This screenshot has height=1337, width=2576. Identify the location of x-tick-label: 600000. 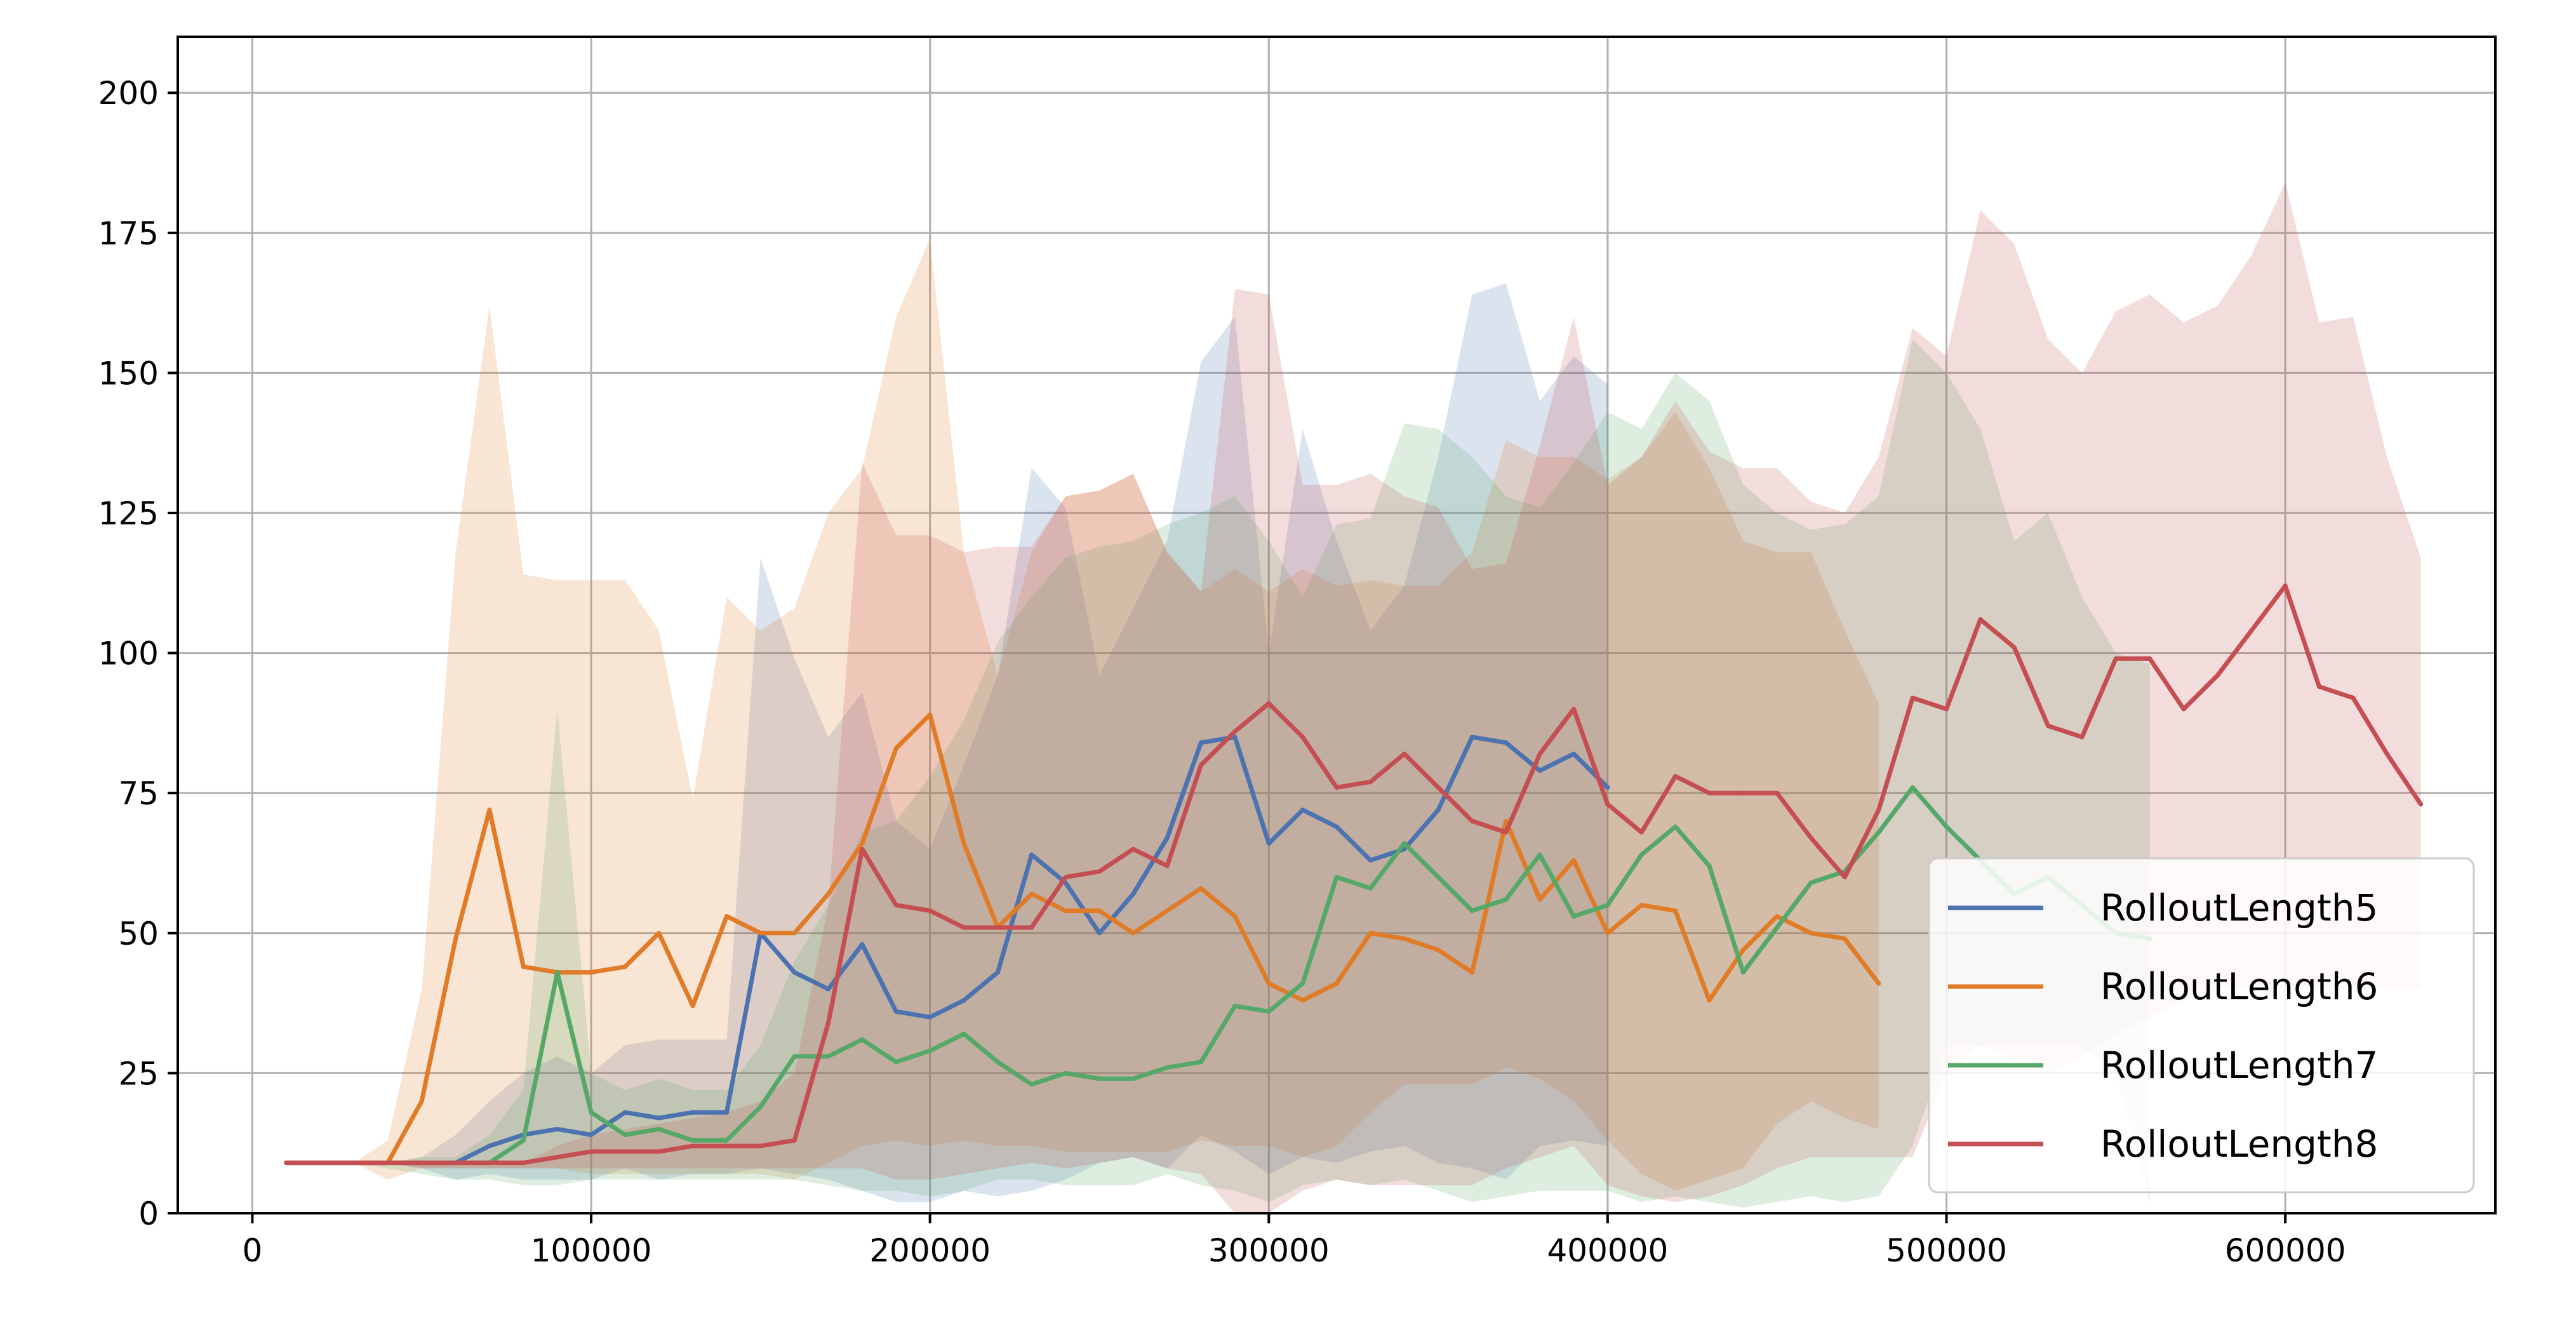
(2285, 1250).